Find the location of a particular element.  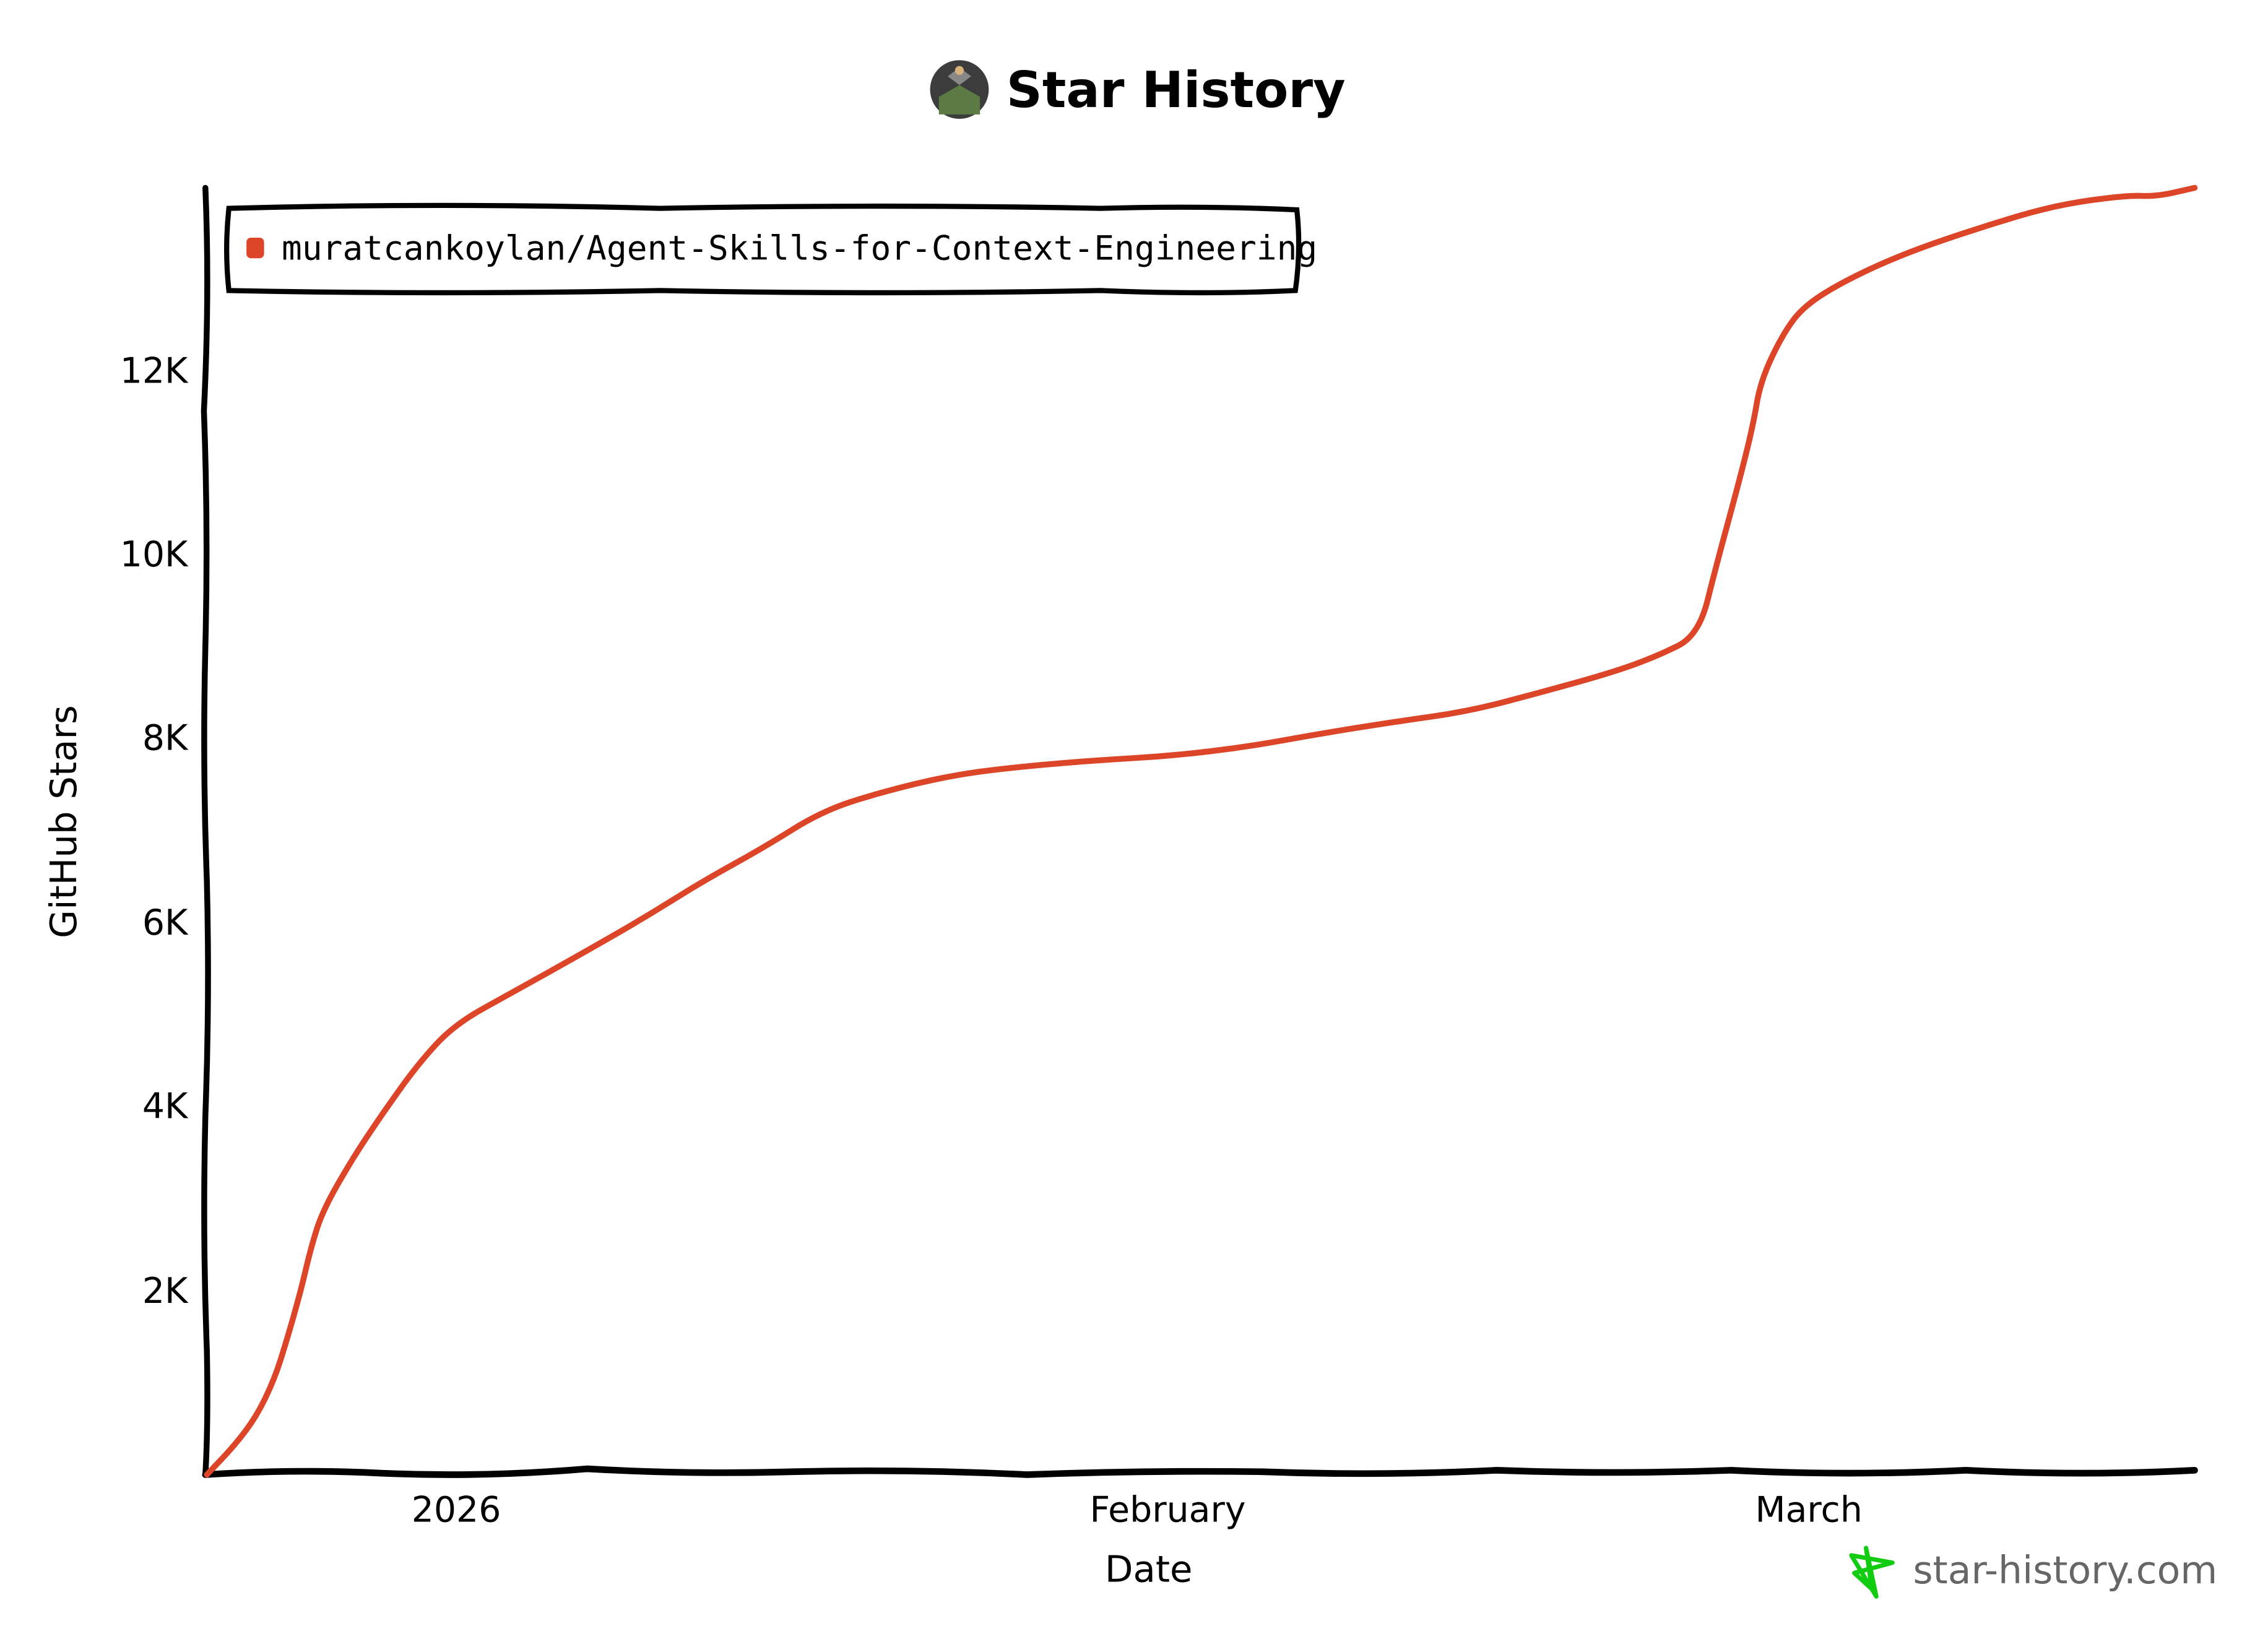

y-tick-10k: 10K is located at coordinates (154, 554).